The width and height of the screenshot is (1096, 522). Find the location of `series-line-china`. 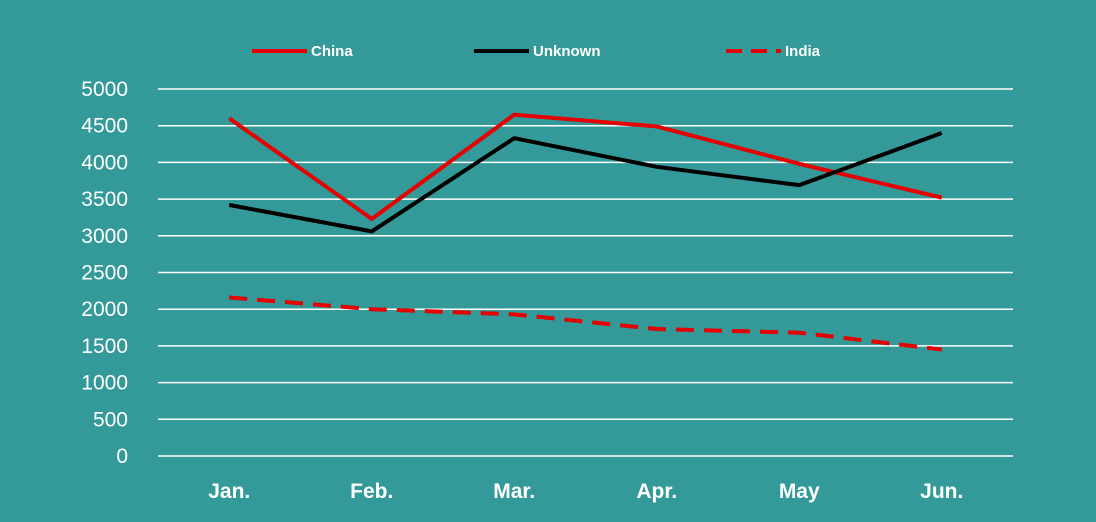

series-line-china is located at coordinates (585, 167).